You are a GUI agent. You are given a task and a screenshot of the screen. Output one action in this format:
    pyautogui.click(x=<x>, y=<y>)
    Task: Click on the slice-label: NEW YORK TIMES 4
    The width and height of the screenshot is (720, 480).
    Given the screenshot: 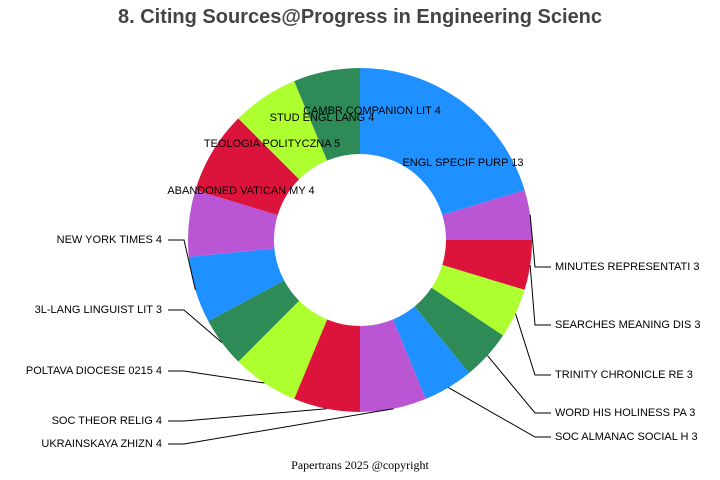 What is the action you would take?
    pyautogui.click(x=109, y=240)
    